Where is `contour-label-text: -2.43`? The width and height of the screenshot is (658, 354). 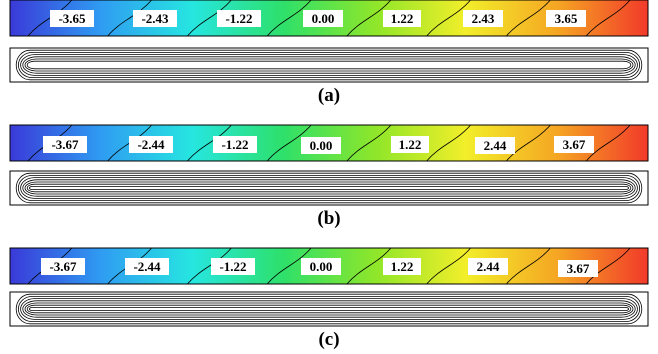 contour-label-text: -2.43 is located at coordinates (155, 18).